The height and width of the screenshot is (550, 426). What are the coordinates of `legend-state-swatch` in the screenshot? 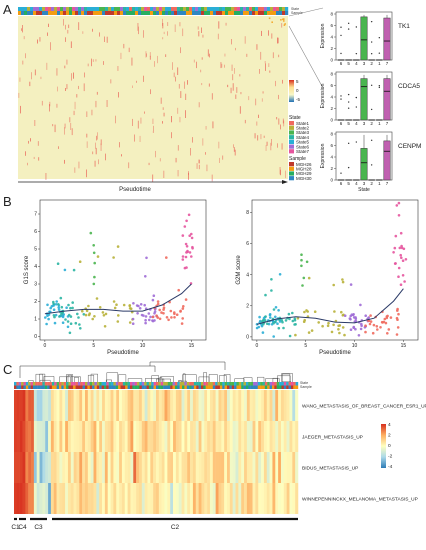 It's located at (291, 132).